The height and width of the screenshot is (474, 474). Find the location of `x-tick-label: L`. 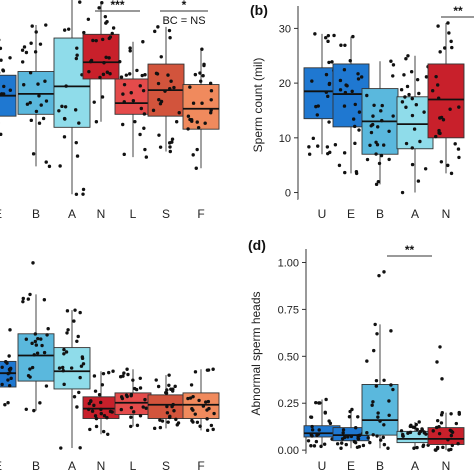

x-tick-label: L is located at coordinates (133, 214).